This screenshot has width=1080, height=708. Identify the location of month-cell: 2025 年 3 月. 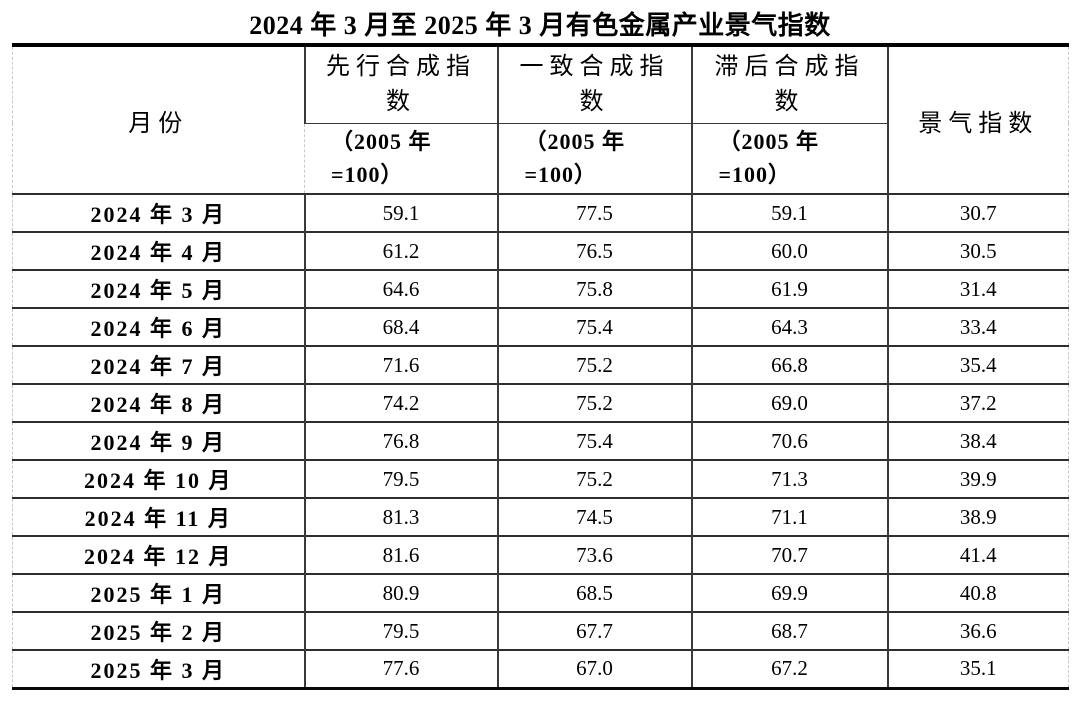
(158, 669).